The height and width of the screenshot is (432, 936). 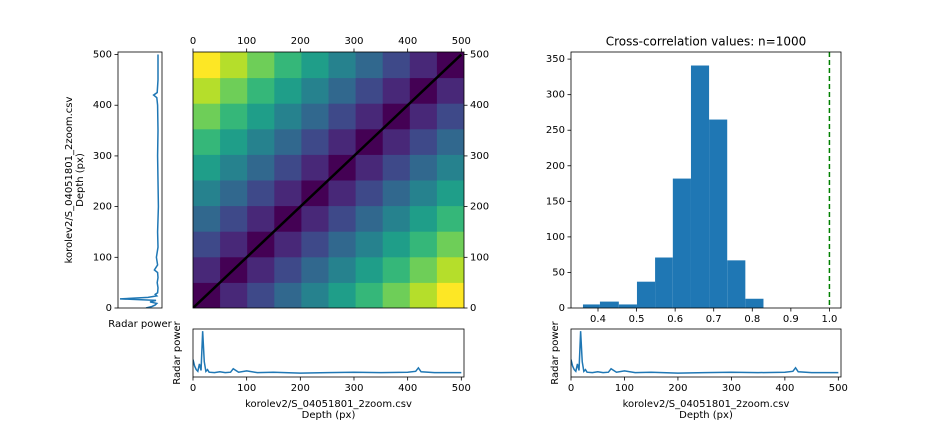 What do you see at coordinates (714, 319) in the screenshot?
I see `x-tick-label: 0.7` at bounding box center [714, 319].